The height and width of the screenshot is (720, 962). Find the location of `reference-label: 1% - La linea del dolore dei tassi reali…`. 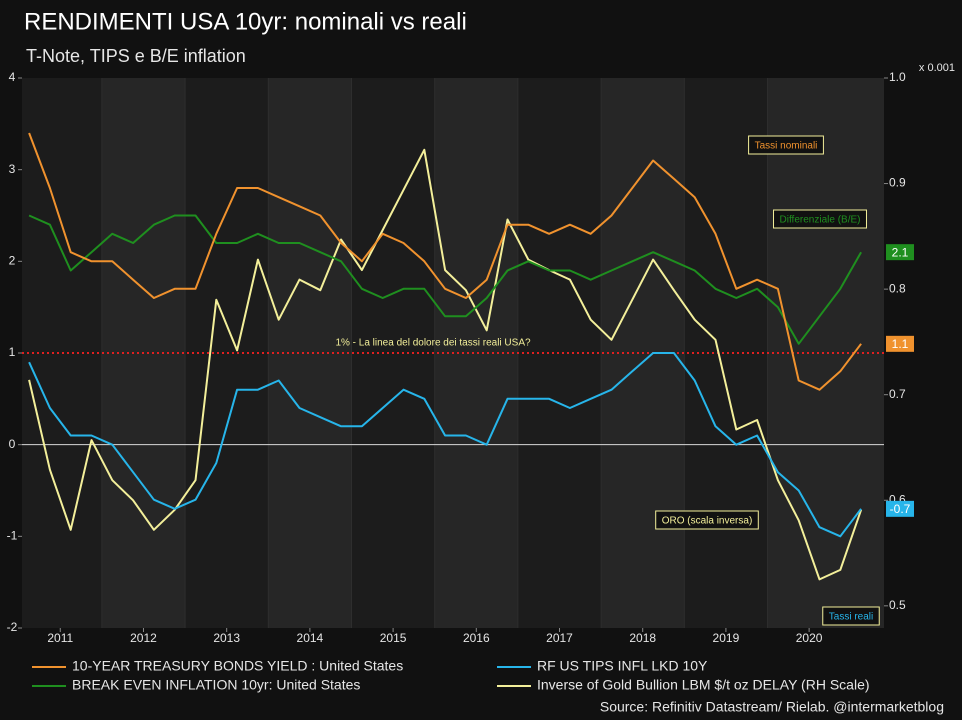

reference-label: 1% - La linea del dolore dei tassi reali… is located at coordinates (433, 343).